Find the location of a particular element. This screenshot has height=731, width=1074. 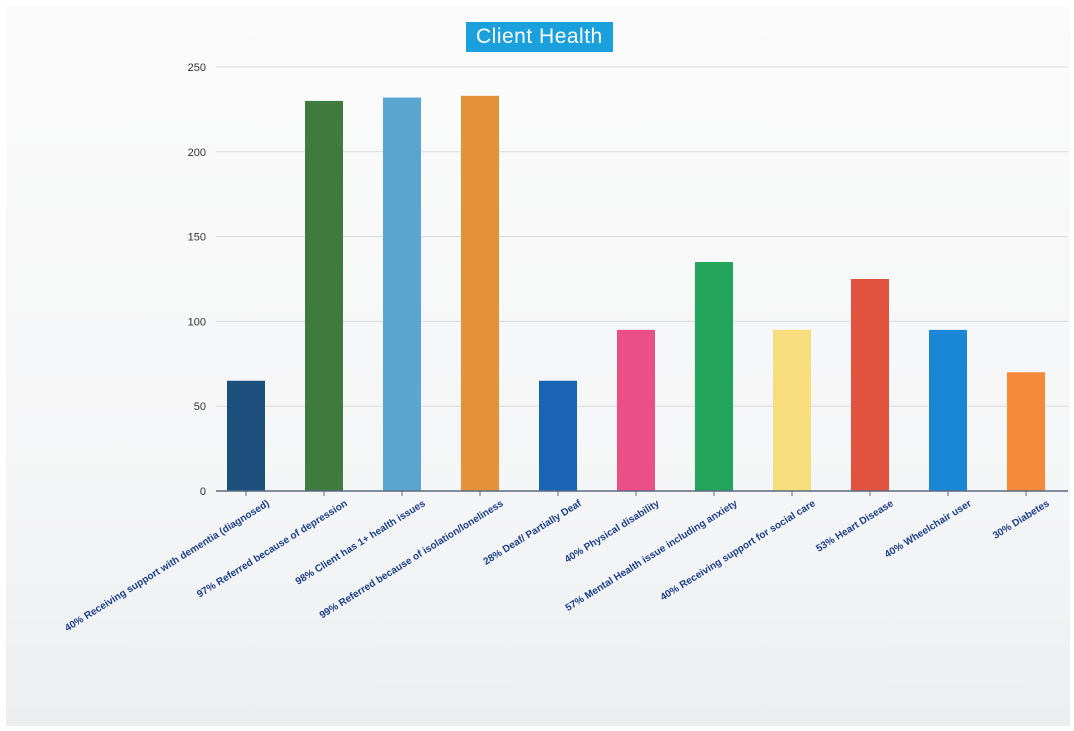

chart-title: Client Health is located at coordinates (539, 37).